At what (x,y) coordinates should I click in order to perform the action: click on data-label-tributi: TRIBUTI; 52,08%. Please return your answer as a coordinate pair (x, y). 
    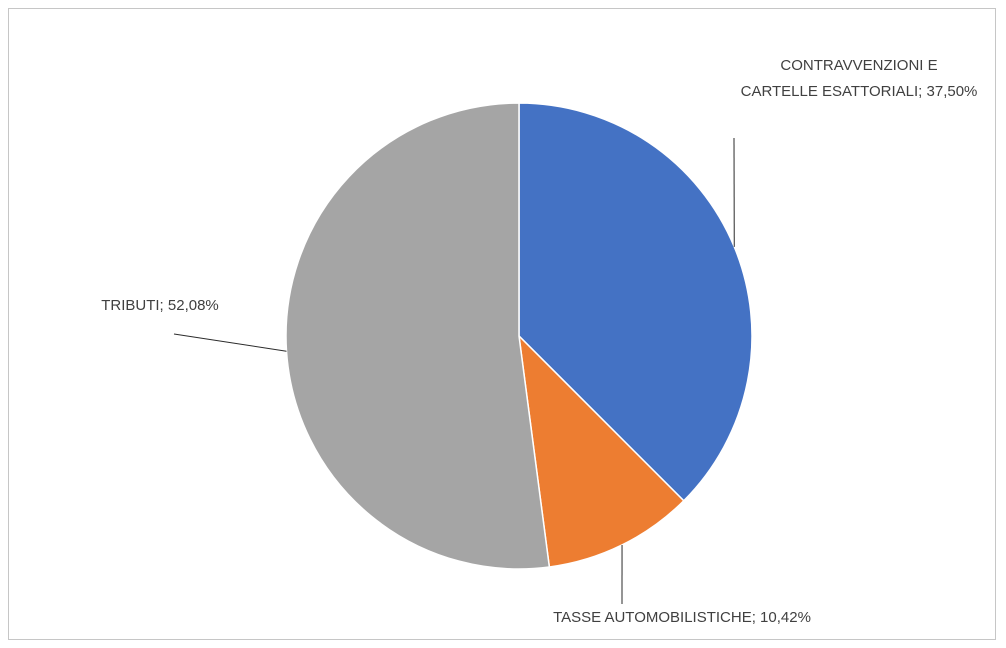
    Looking at the image, I should click on (160, 305).